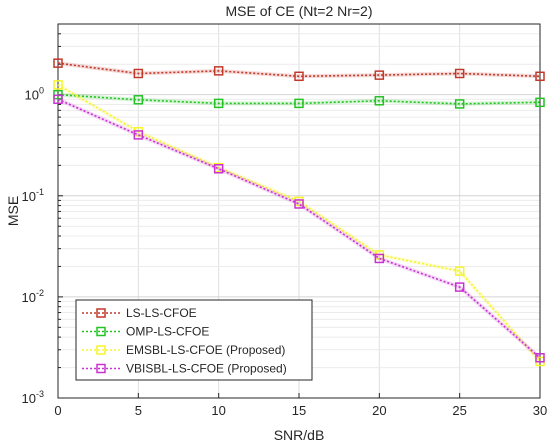 The height and width of the screenshot is (446, 550). Describe the element at coordinates (379, 410) in the screenshot. I see `x-tick-label: 20` at that location.